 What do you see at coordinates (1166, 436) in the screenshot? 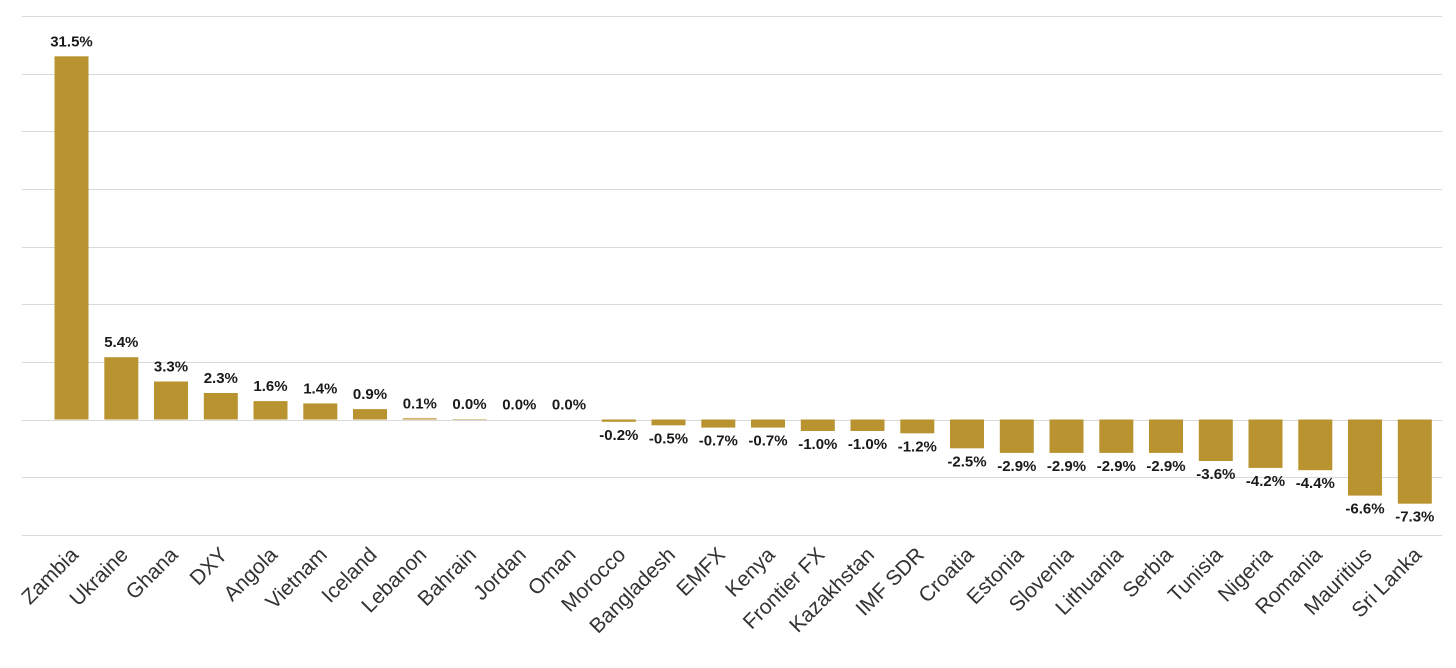
I see `bar-serbia` at bounding box center [1166, 436].